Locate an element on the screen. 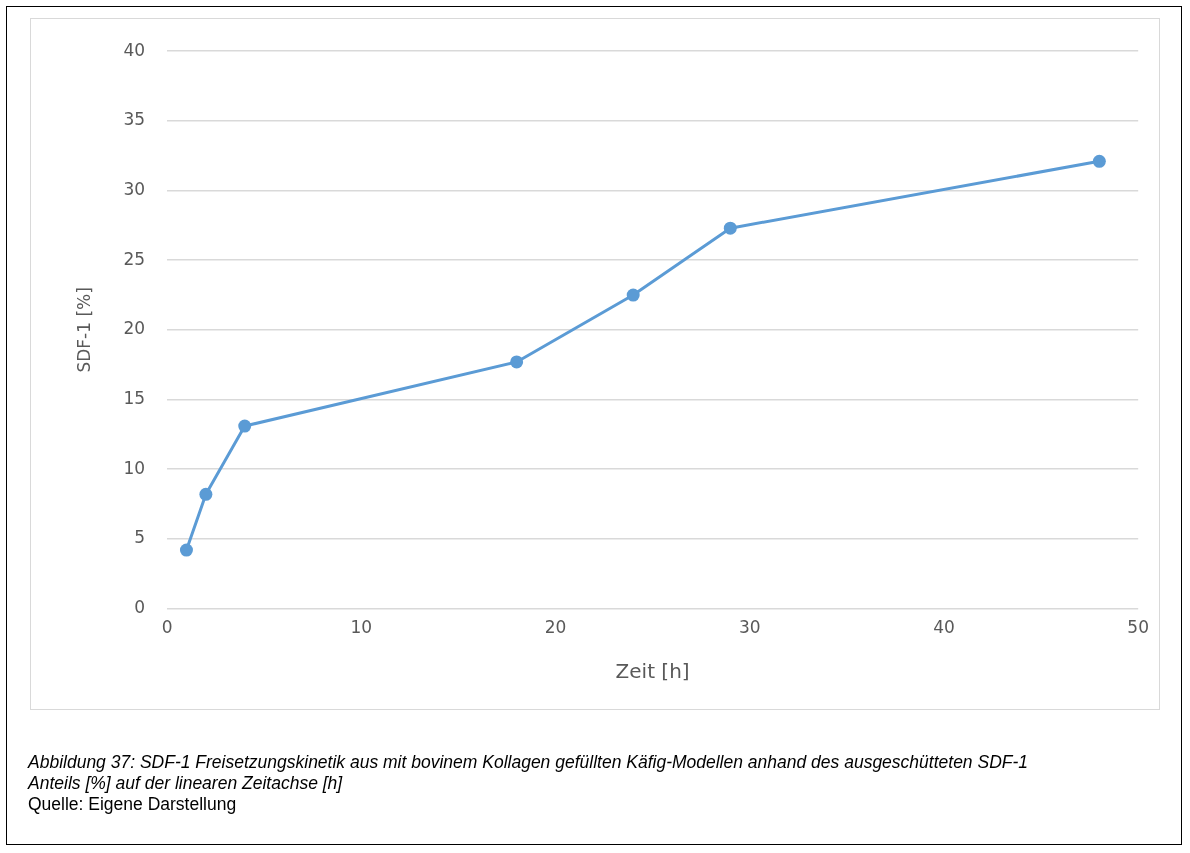 The height and width of the screenshot is (853, 1190). x-tick-label: 20 is located at coordinates (555, 627).